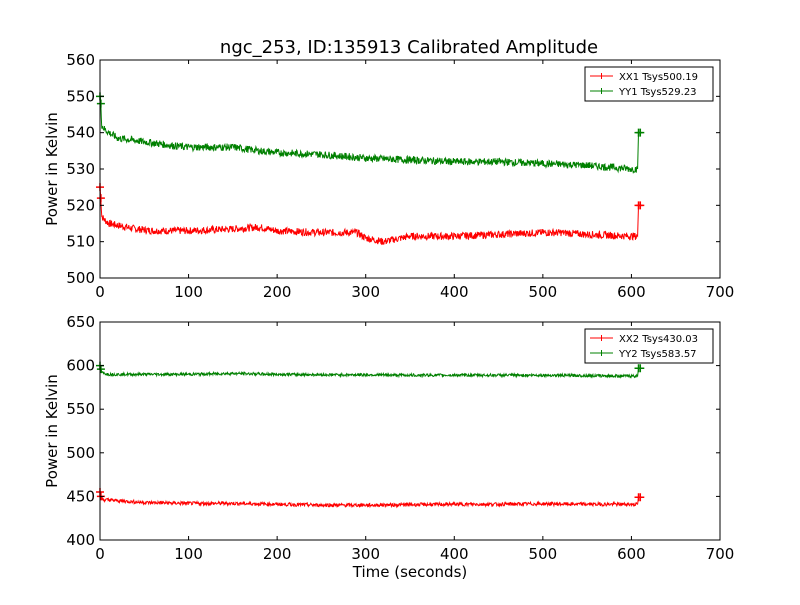  What do you see at coordinates (80, 60) in the screenshot?
I see `y-tick-label: 560` at bounding box center [80, 60].